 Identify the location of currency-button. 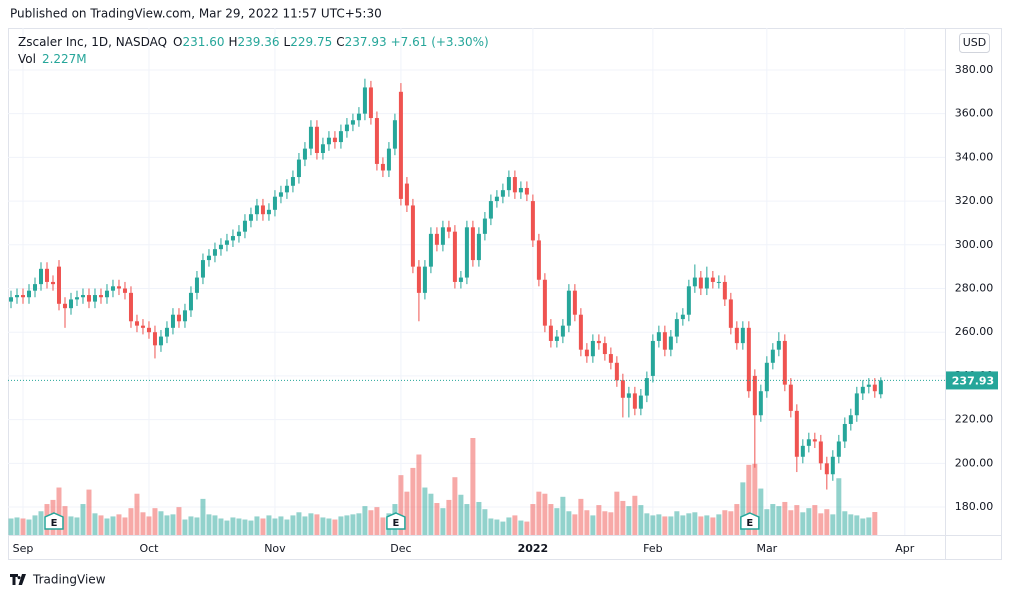
(974, 43).